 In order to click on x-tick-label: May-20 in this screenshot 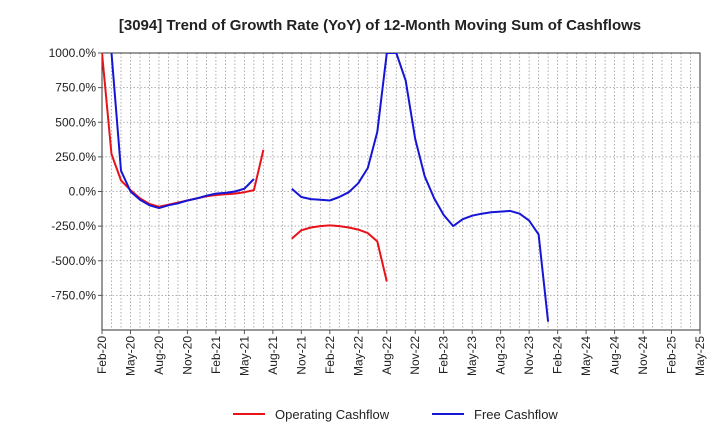, I will do `click(130, 356)`.